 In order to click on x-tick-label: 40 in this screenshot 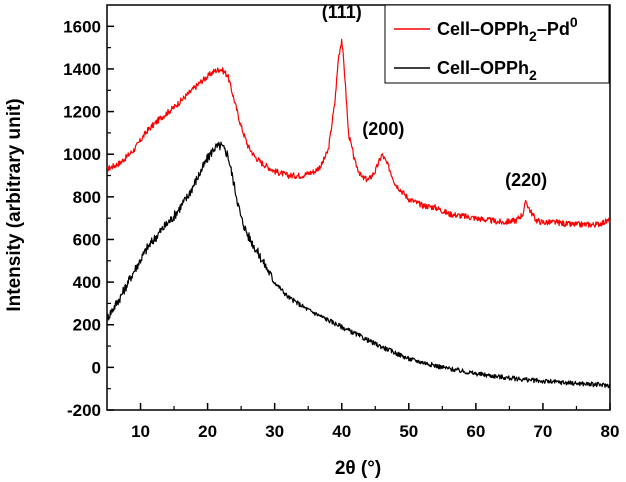, I will do `click(341, 431)`.